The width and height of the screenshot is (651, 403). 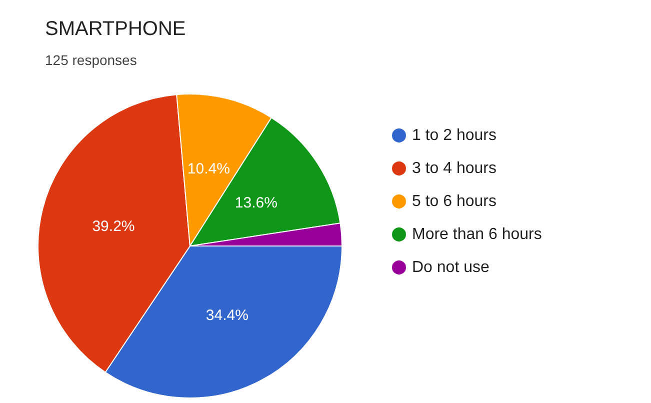 I want to click on data-label: 34.4%, so click(x=227, y=315).